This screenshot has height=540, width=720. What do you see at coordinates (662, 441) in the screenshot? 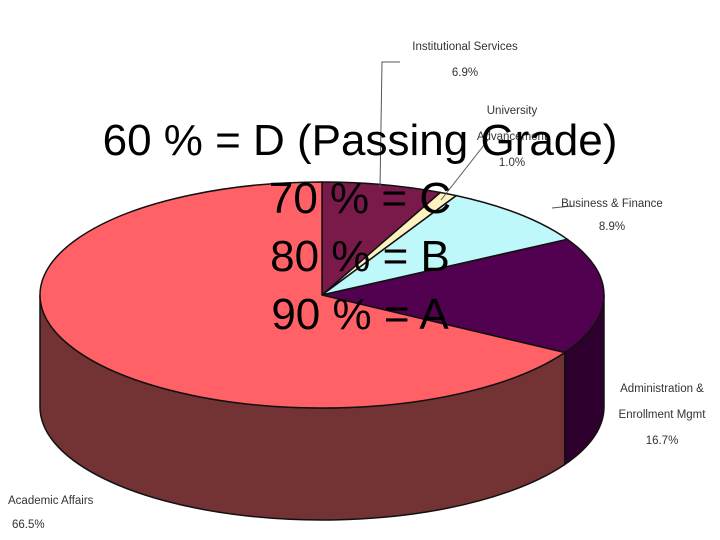
I see `value-administration: 16.7%` at bounding box center [662, 441].